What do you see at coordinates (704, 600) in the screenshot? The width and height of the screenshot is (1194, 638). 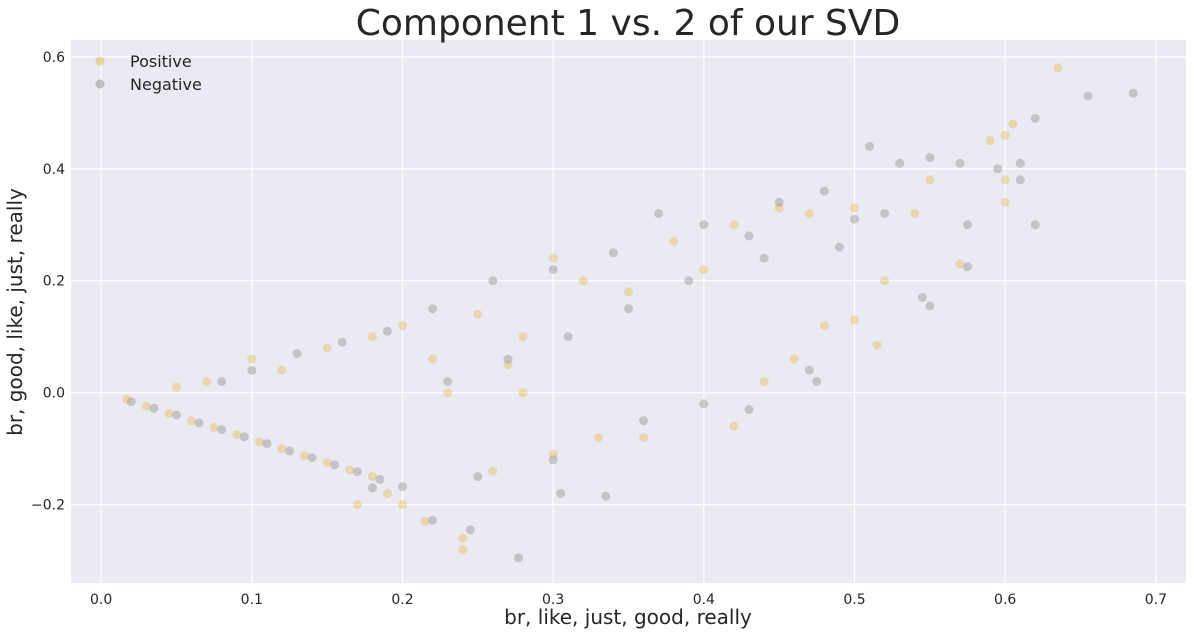 I see `x-tick-label: 0.4` at bounding box center [704, 600].